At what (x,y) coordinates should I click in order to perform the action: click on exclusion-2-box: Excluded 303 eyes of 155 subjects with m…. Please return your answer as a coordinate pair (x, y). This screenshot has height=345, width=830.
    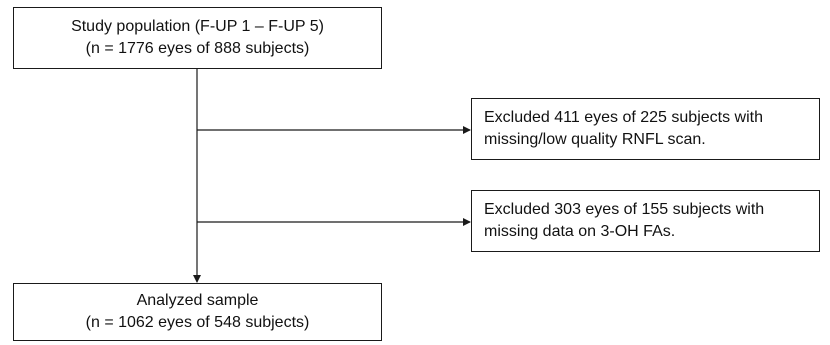
    Looking at the image, I should click on (645, 221).